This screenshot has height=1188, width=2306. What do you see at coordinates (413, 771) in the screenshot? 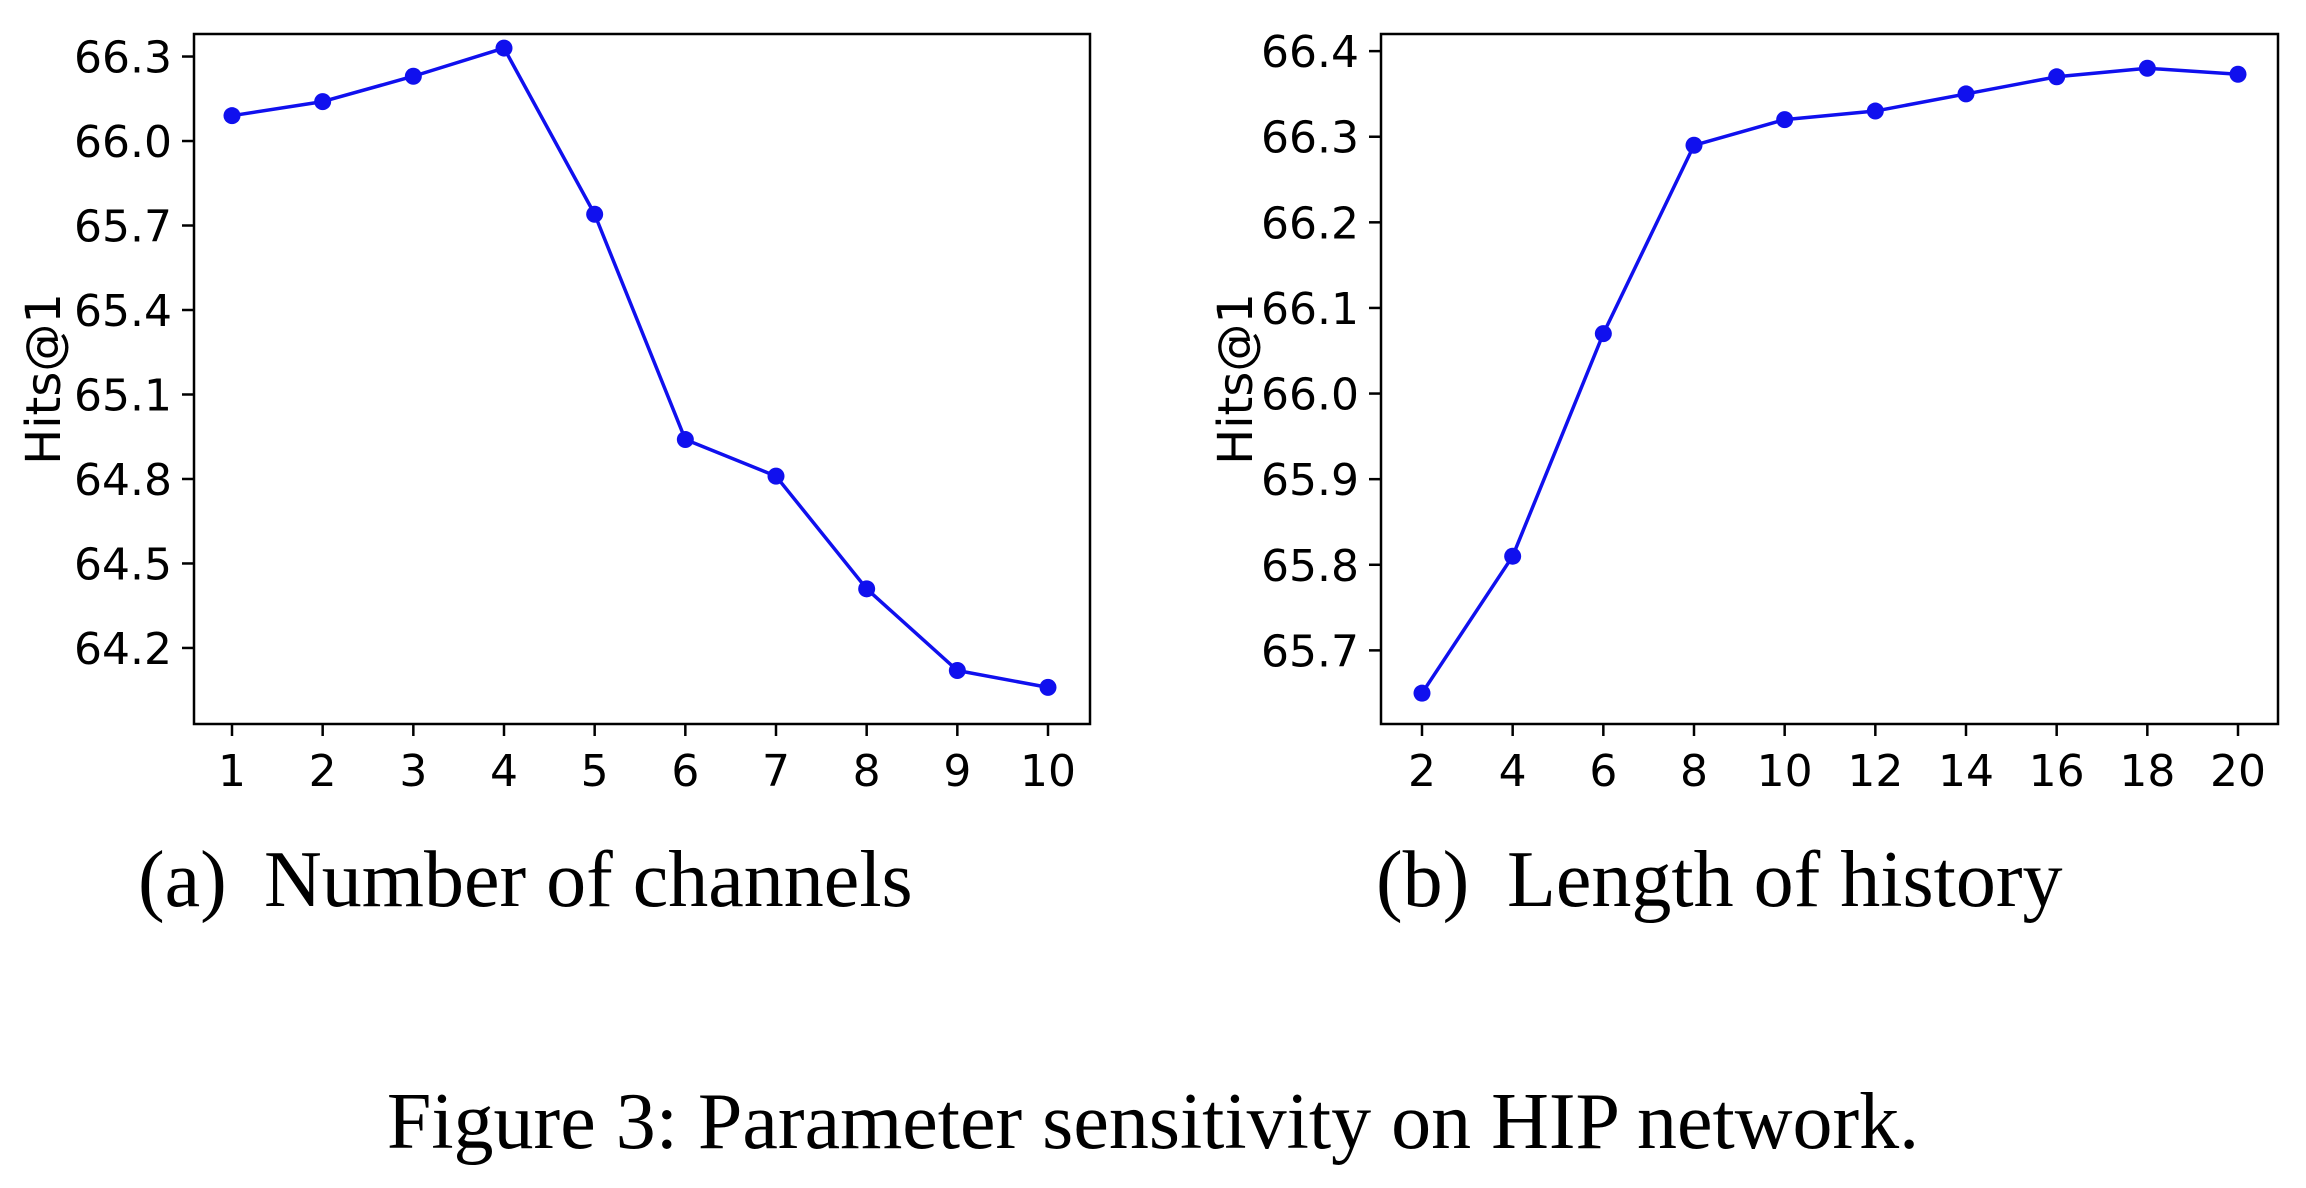
I see `x-tick-label: 3` at bounding box center [413, 771].